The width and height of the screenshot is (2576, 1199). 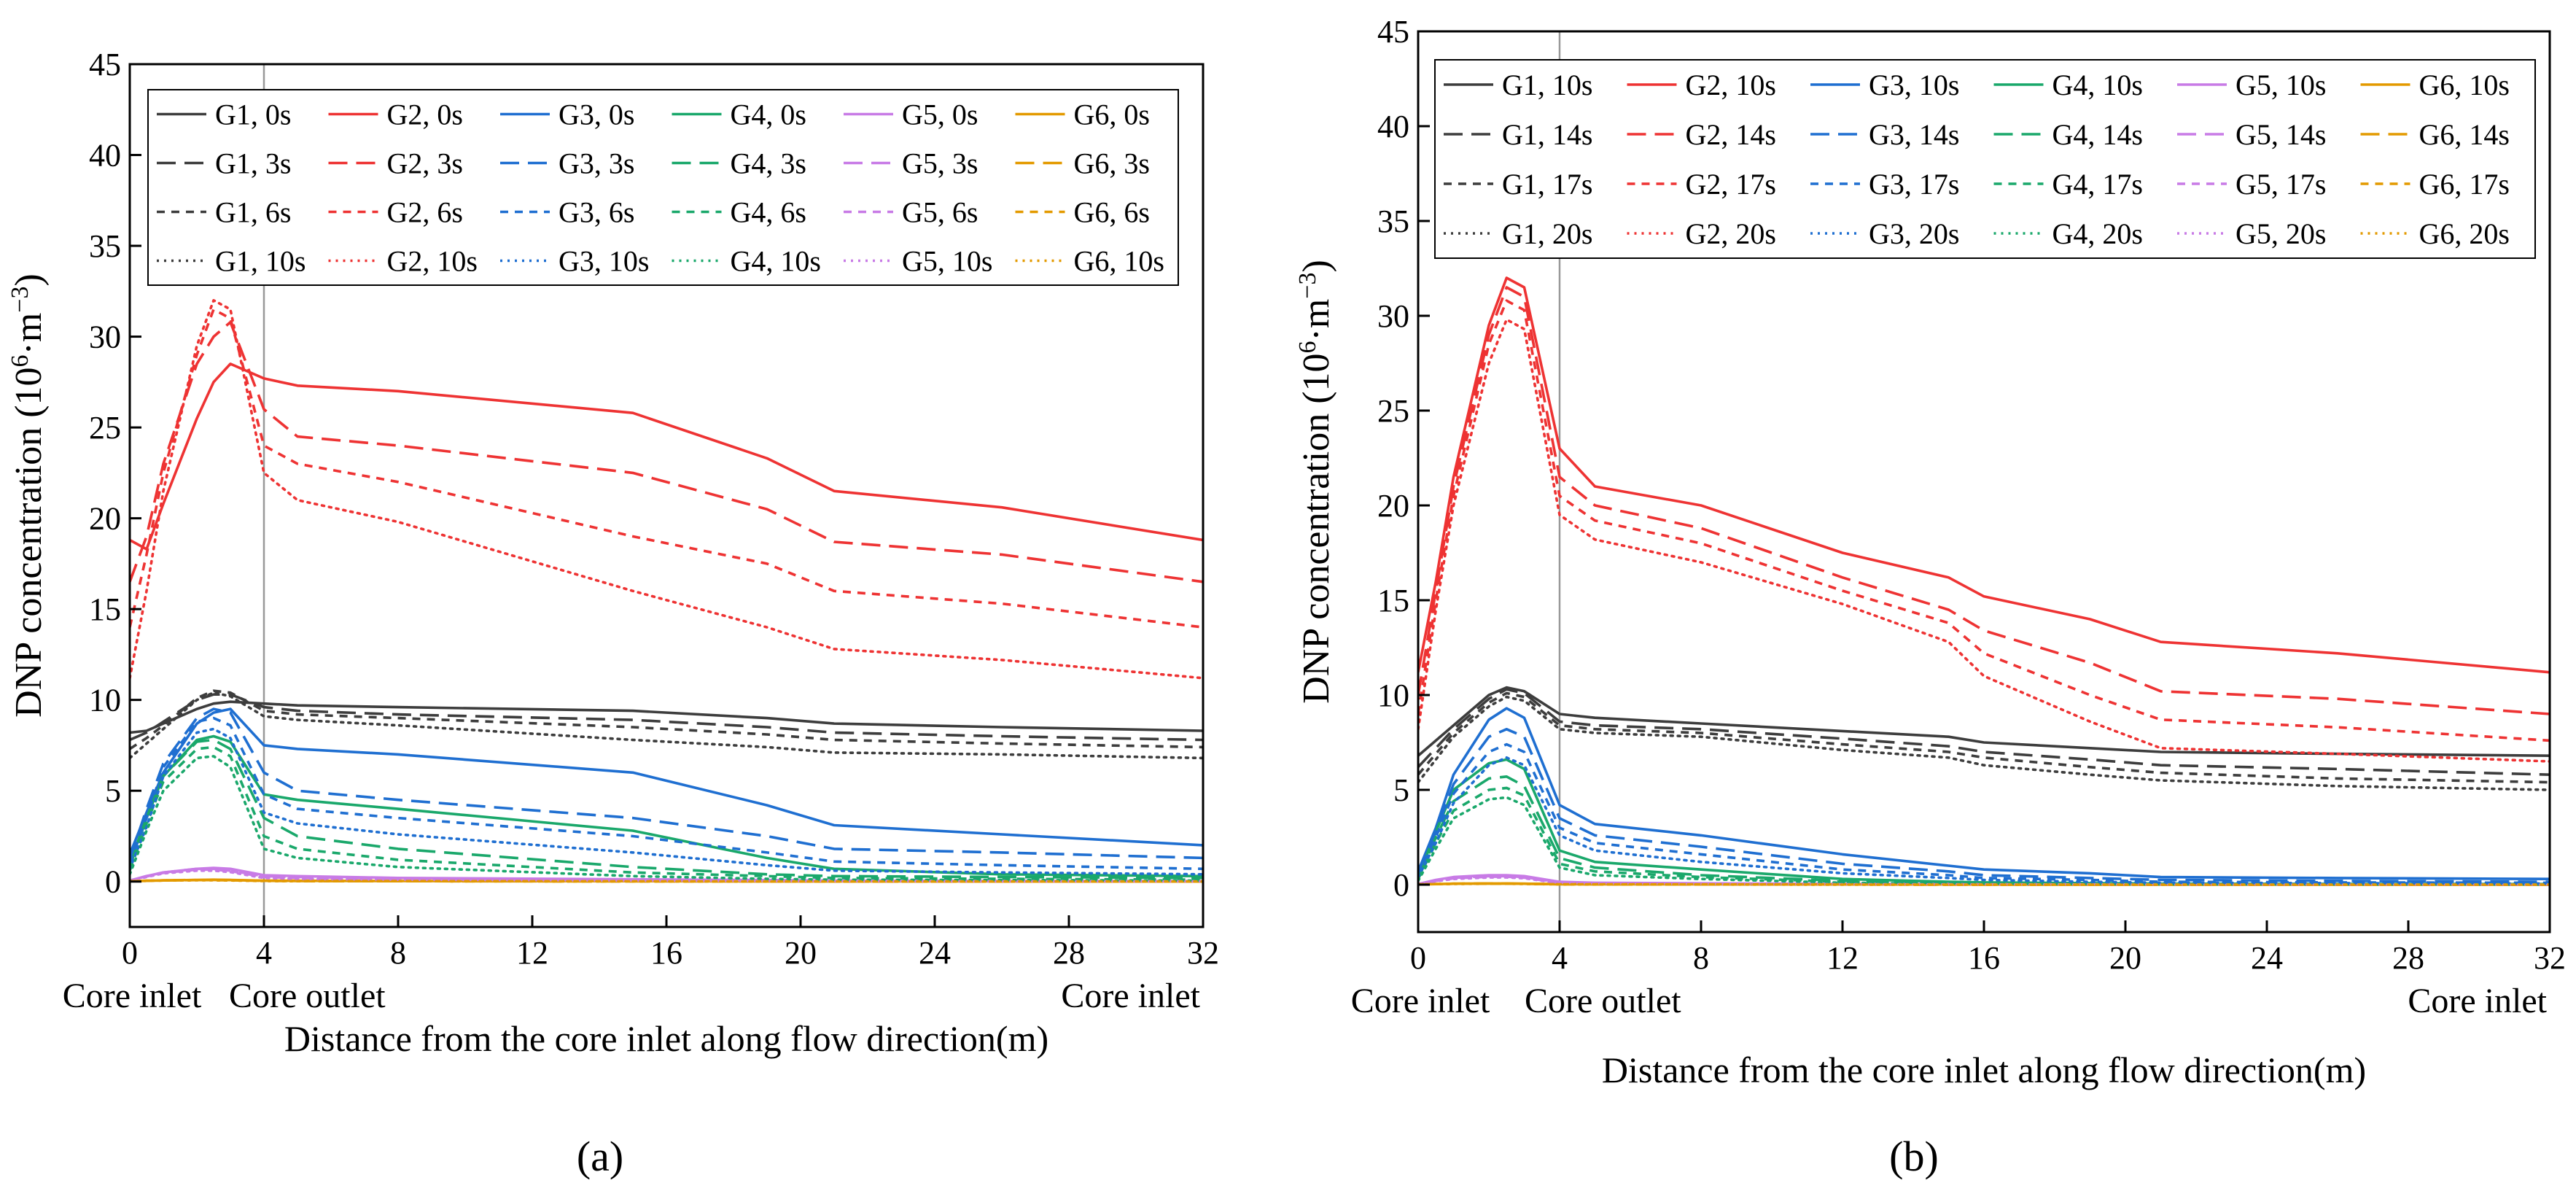 What do you see at coordinates (2068, 233) in the screenshot?
I see `legend-entry: G4, 20s` at bounding box center [2068, 233].